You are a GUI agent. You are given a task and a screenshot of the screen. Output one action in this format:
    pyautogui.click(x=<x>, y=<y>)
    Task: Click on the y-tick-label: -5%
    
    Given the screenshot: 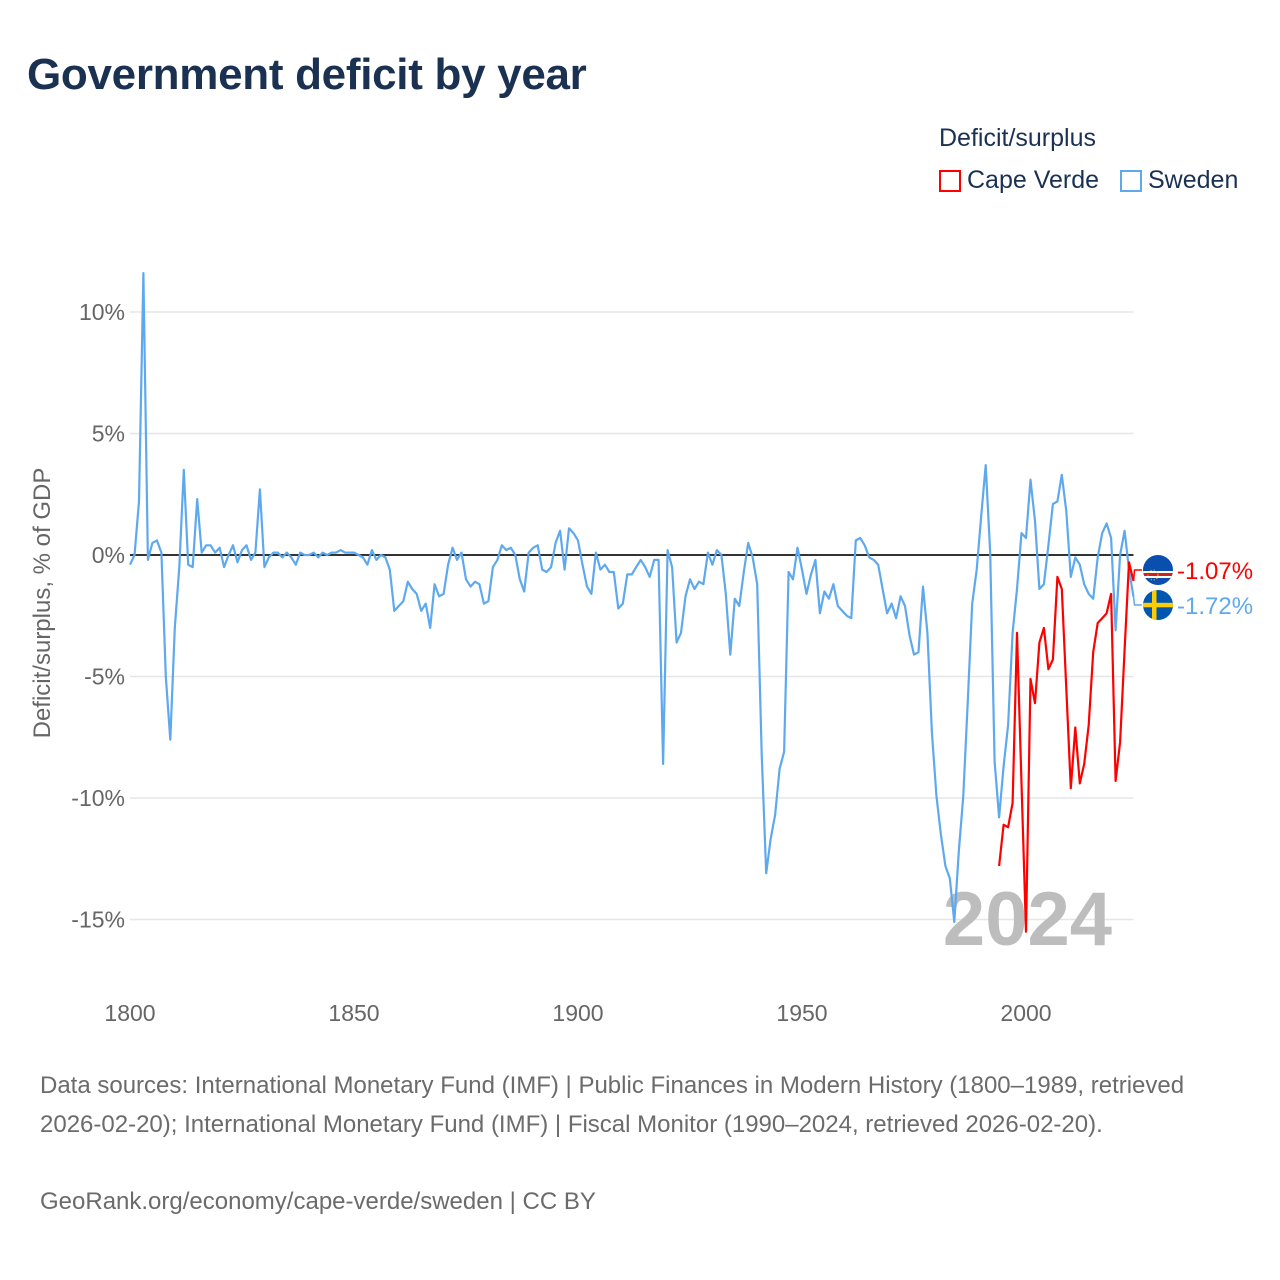 What is the action you would take?
    pyautogui.click(x=104, y=677)
    